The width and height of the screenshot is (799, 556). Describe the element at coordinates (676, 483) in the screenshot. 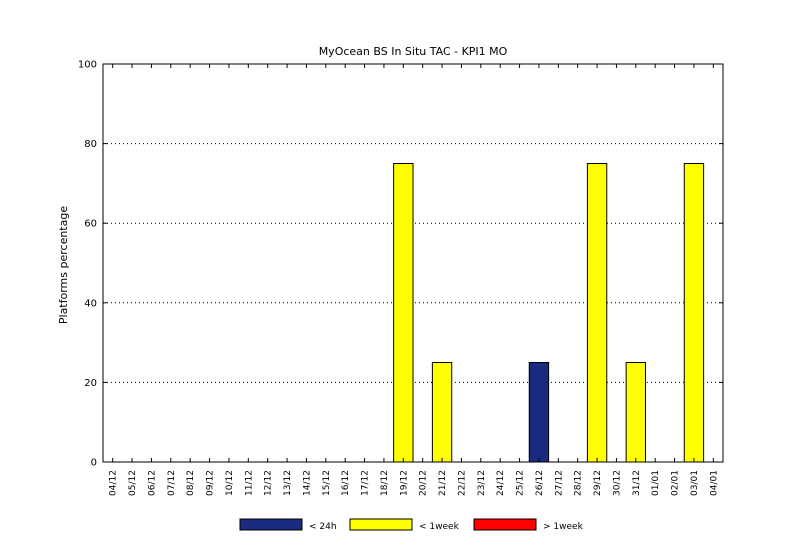

I see `x-tick-label: 02/01` at that location.